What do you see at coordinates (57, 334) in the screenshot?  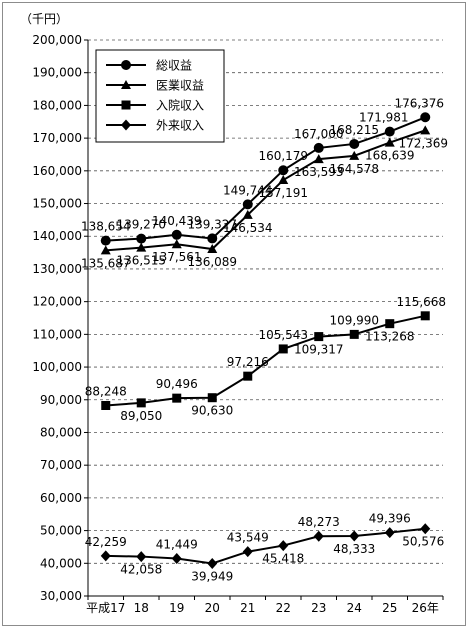 I see `y-tick-label: 110,000` at bounding box center [57, 334].